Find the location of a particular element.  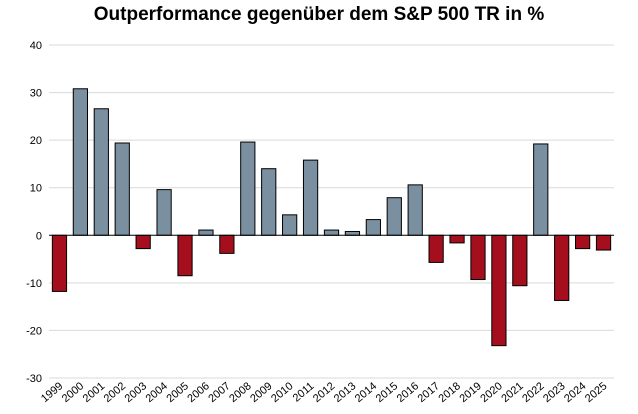

bar-2005 is located at coordinates (185, 255).